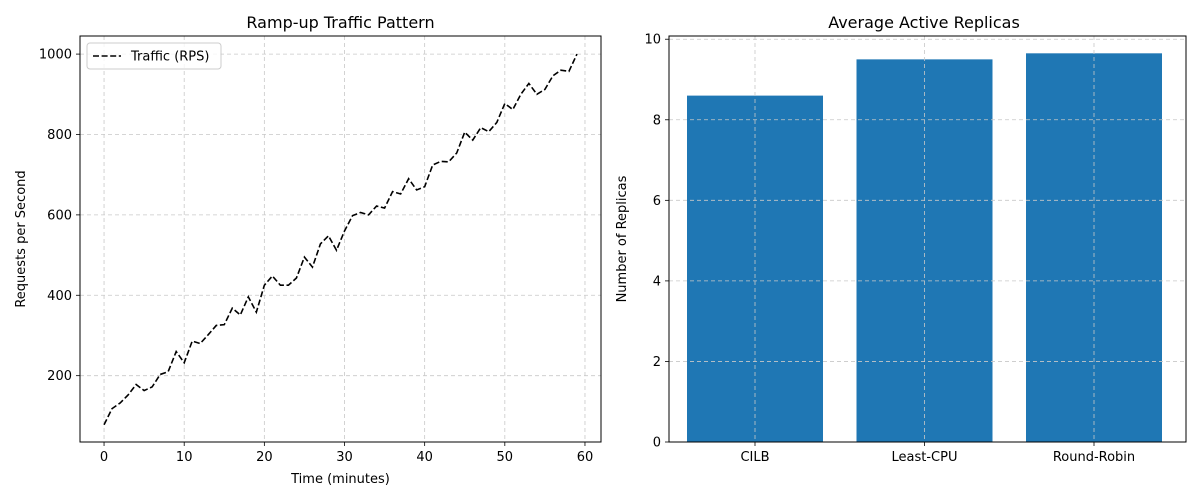 The width and height of the screenshot is (1200, 500). I want to click on x-tick-label: 60, so click(585, 457).